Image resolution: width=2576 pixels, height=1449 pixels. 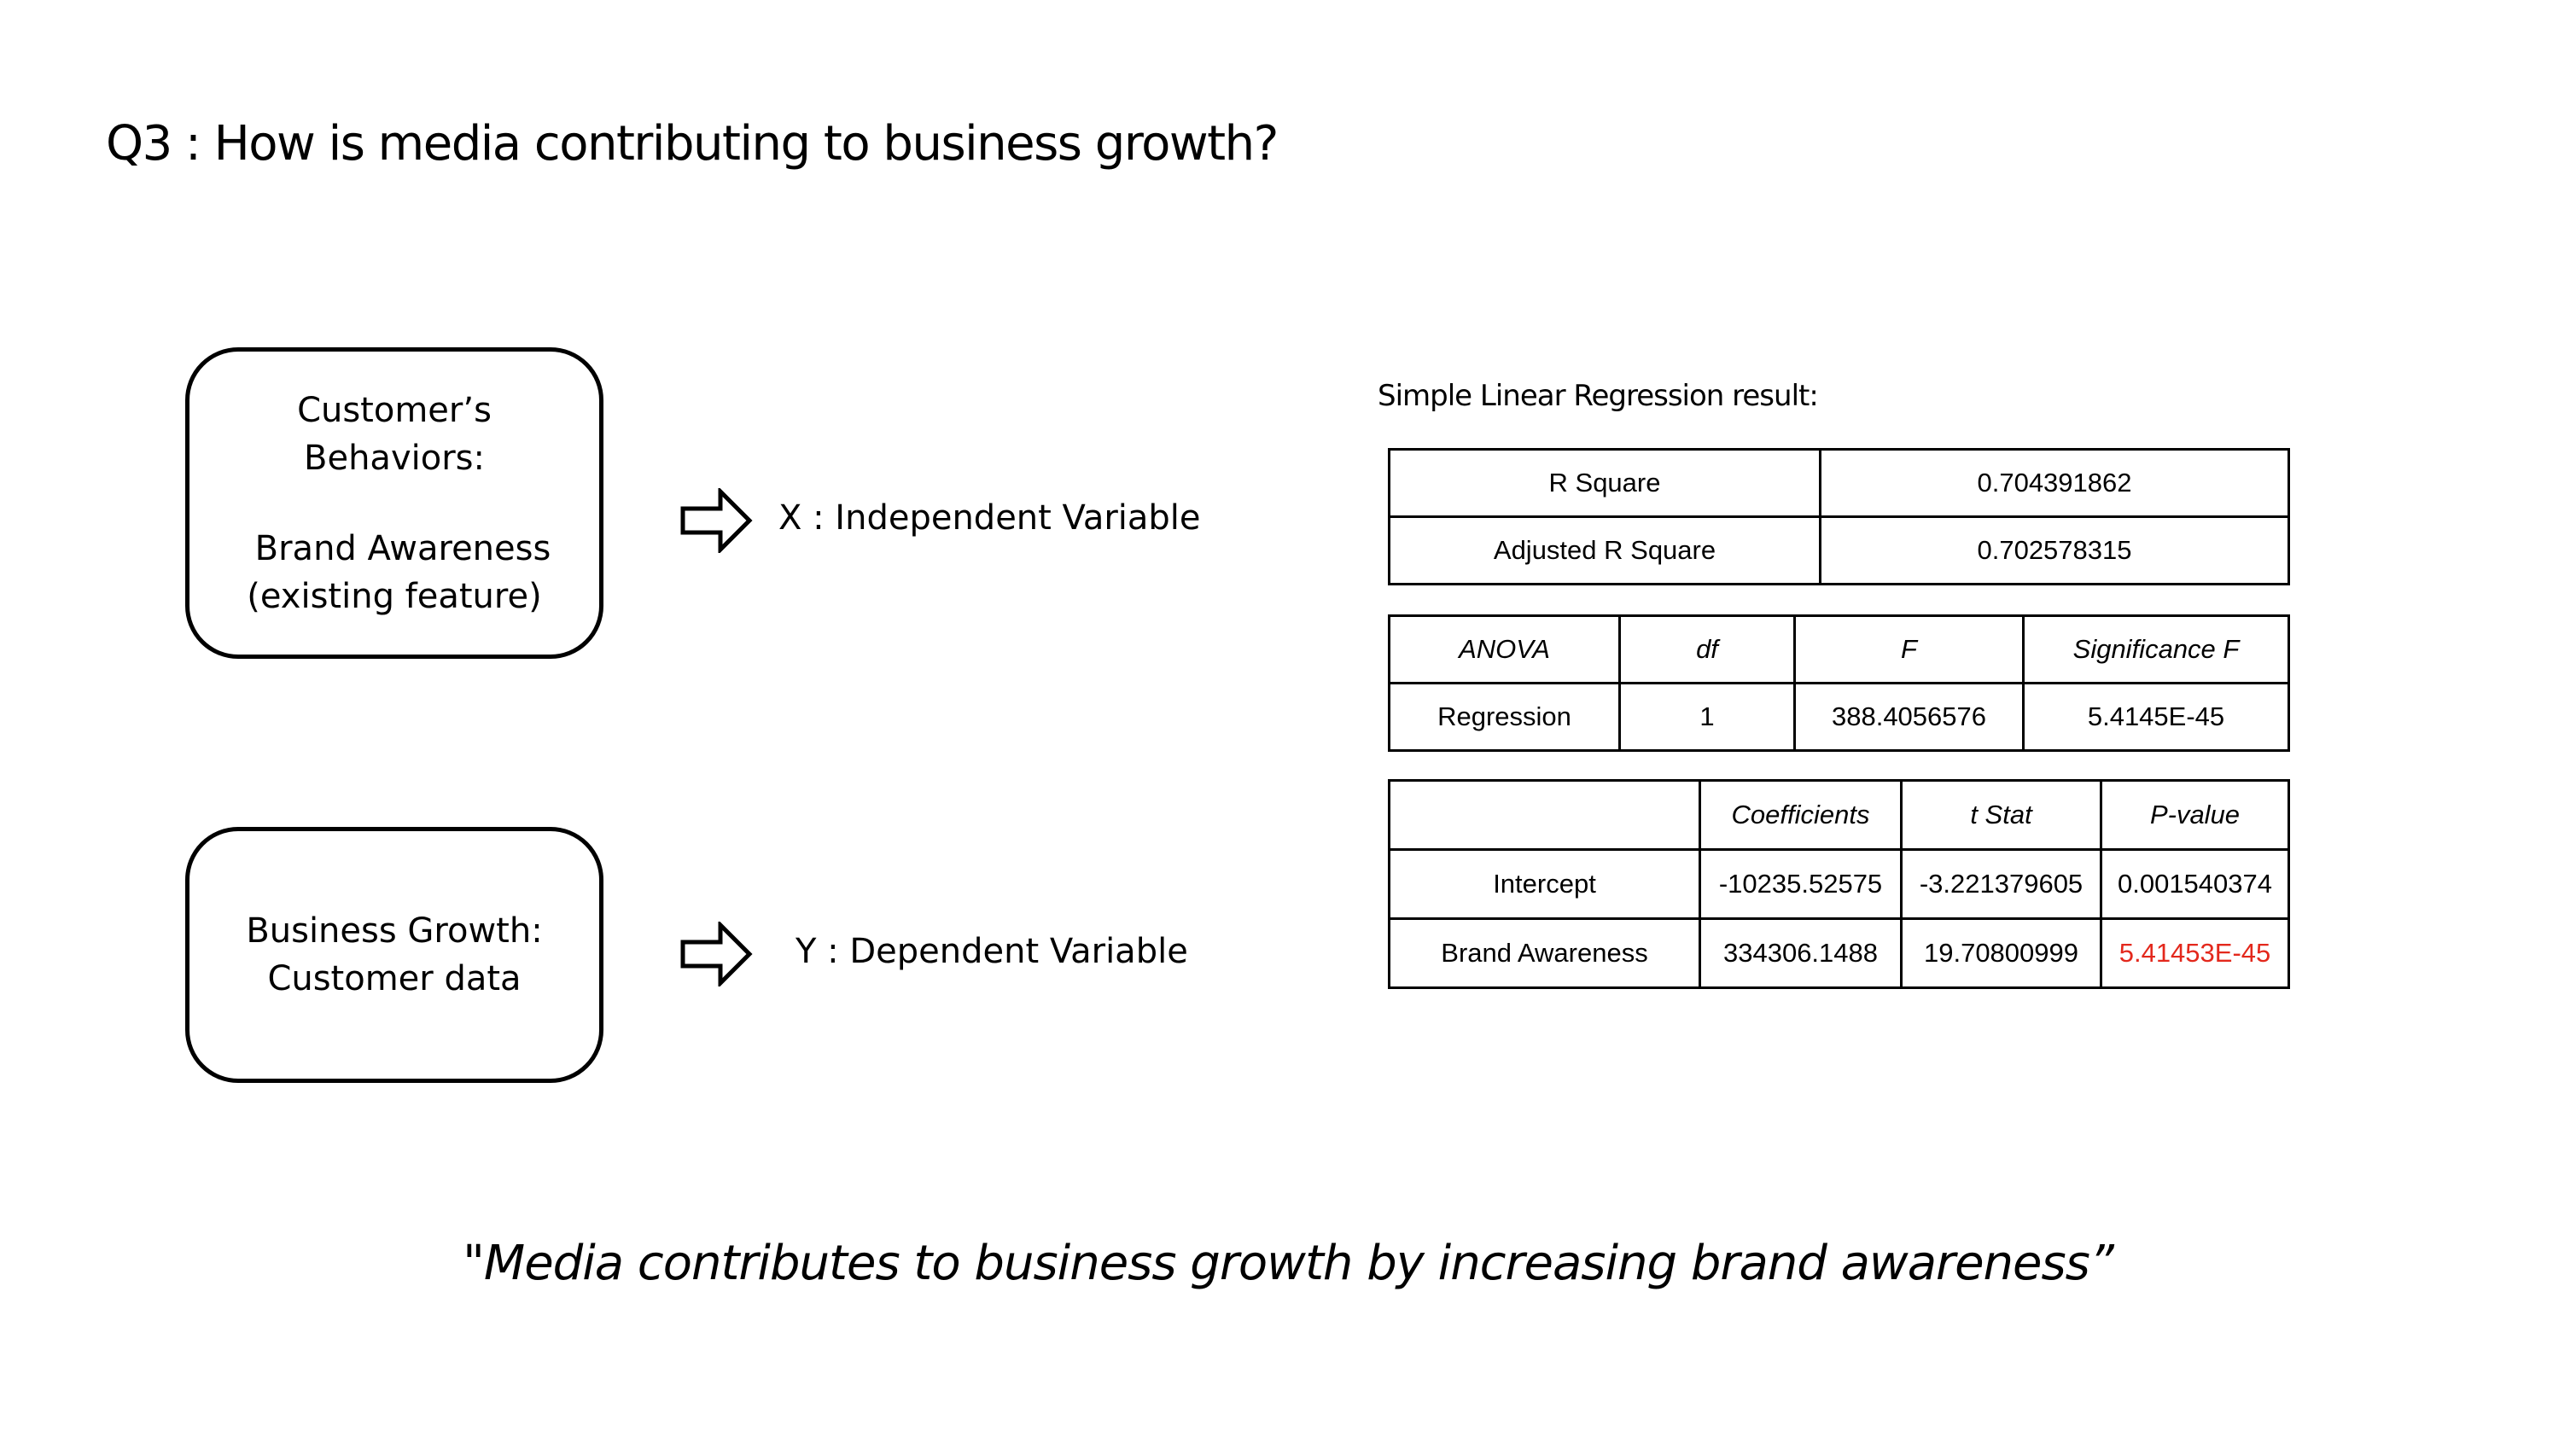 I want to click on box-x-line2: Behaviors:, so click(x=394, y=458).